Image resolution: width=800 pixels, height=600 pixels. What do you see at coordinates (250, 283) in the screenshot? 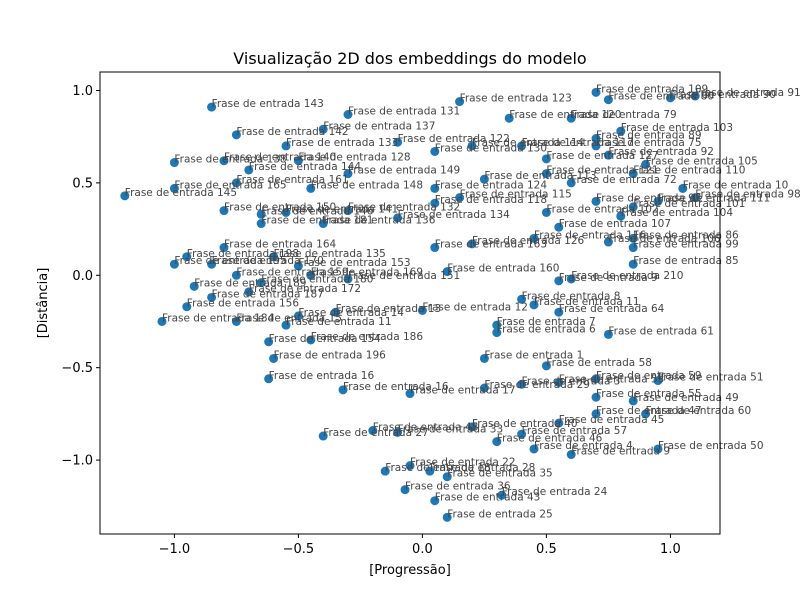
I see `point-label: Frase de entrada 189` at bounding box center [250, 283].